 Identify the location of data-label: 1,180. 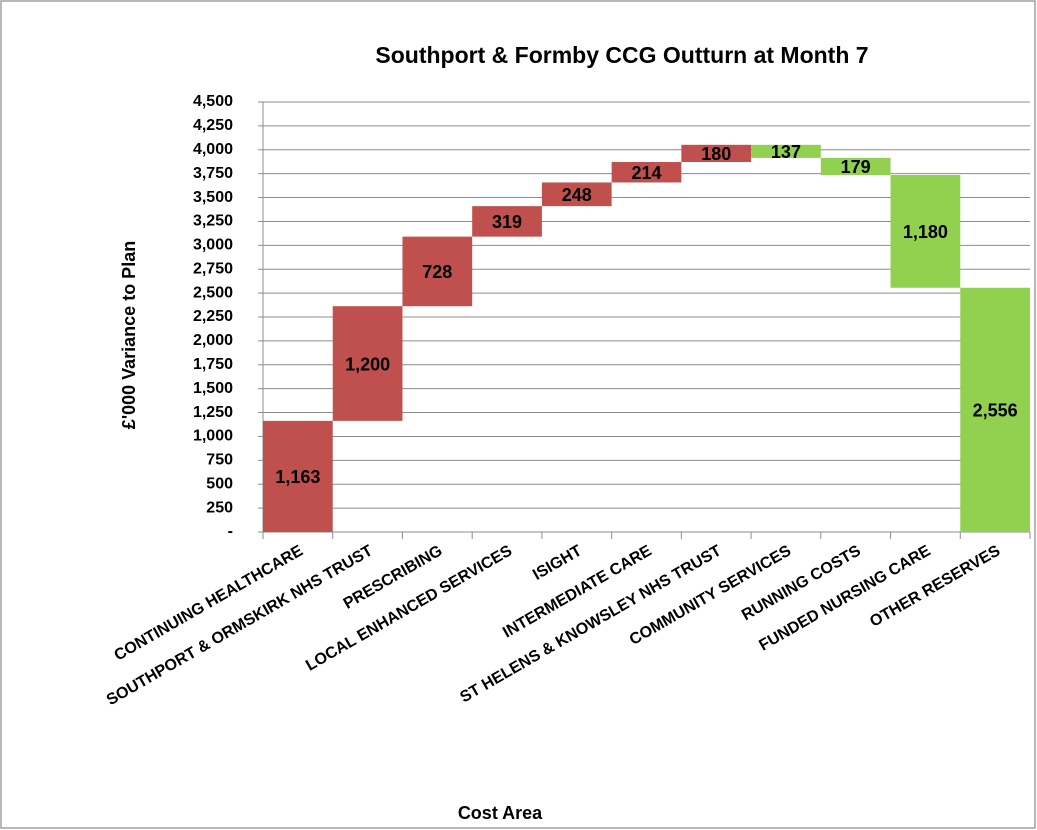
(925, 232).